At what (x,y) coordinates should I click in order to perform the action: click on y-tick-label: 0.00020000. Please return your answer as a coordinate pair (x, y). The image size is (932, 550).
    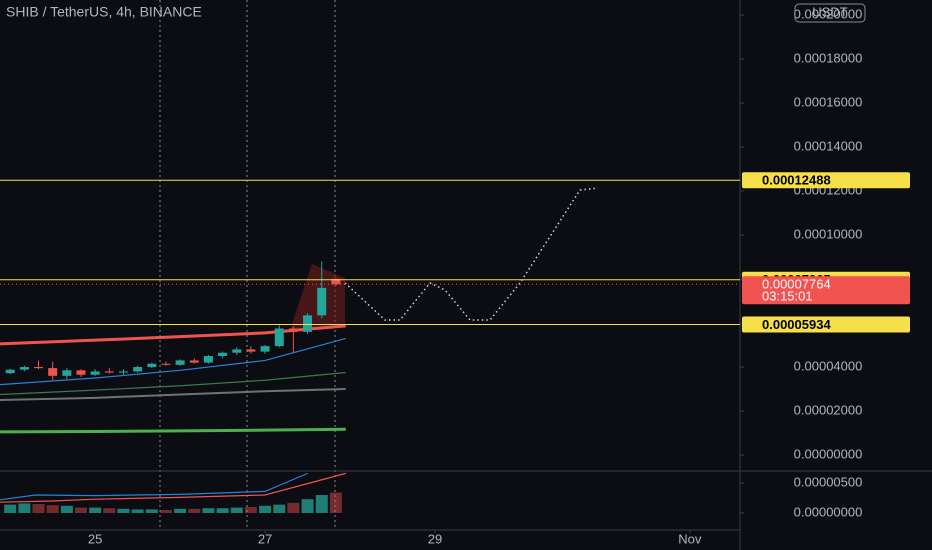
    Looking at the image, I should click on (828, 13).